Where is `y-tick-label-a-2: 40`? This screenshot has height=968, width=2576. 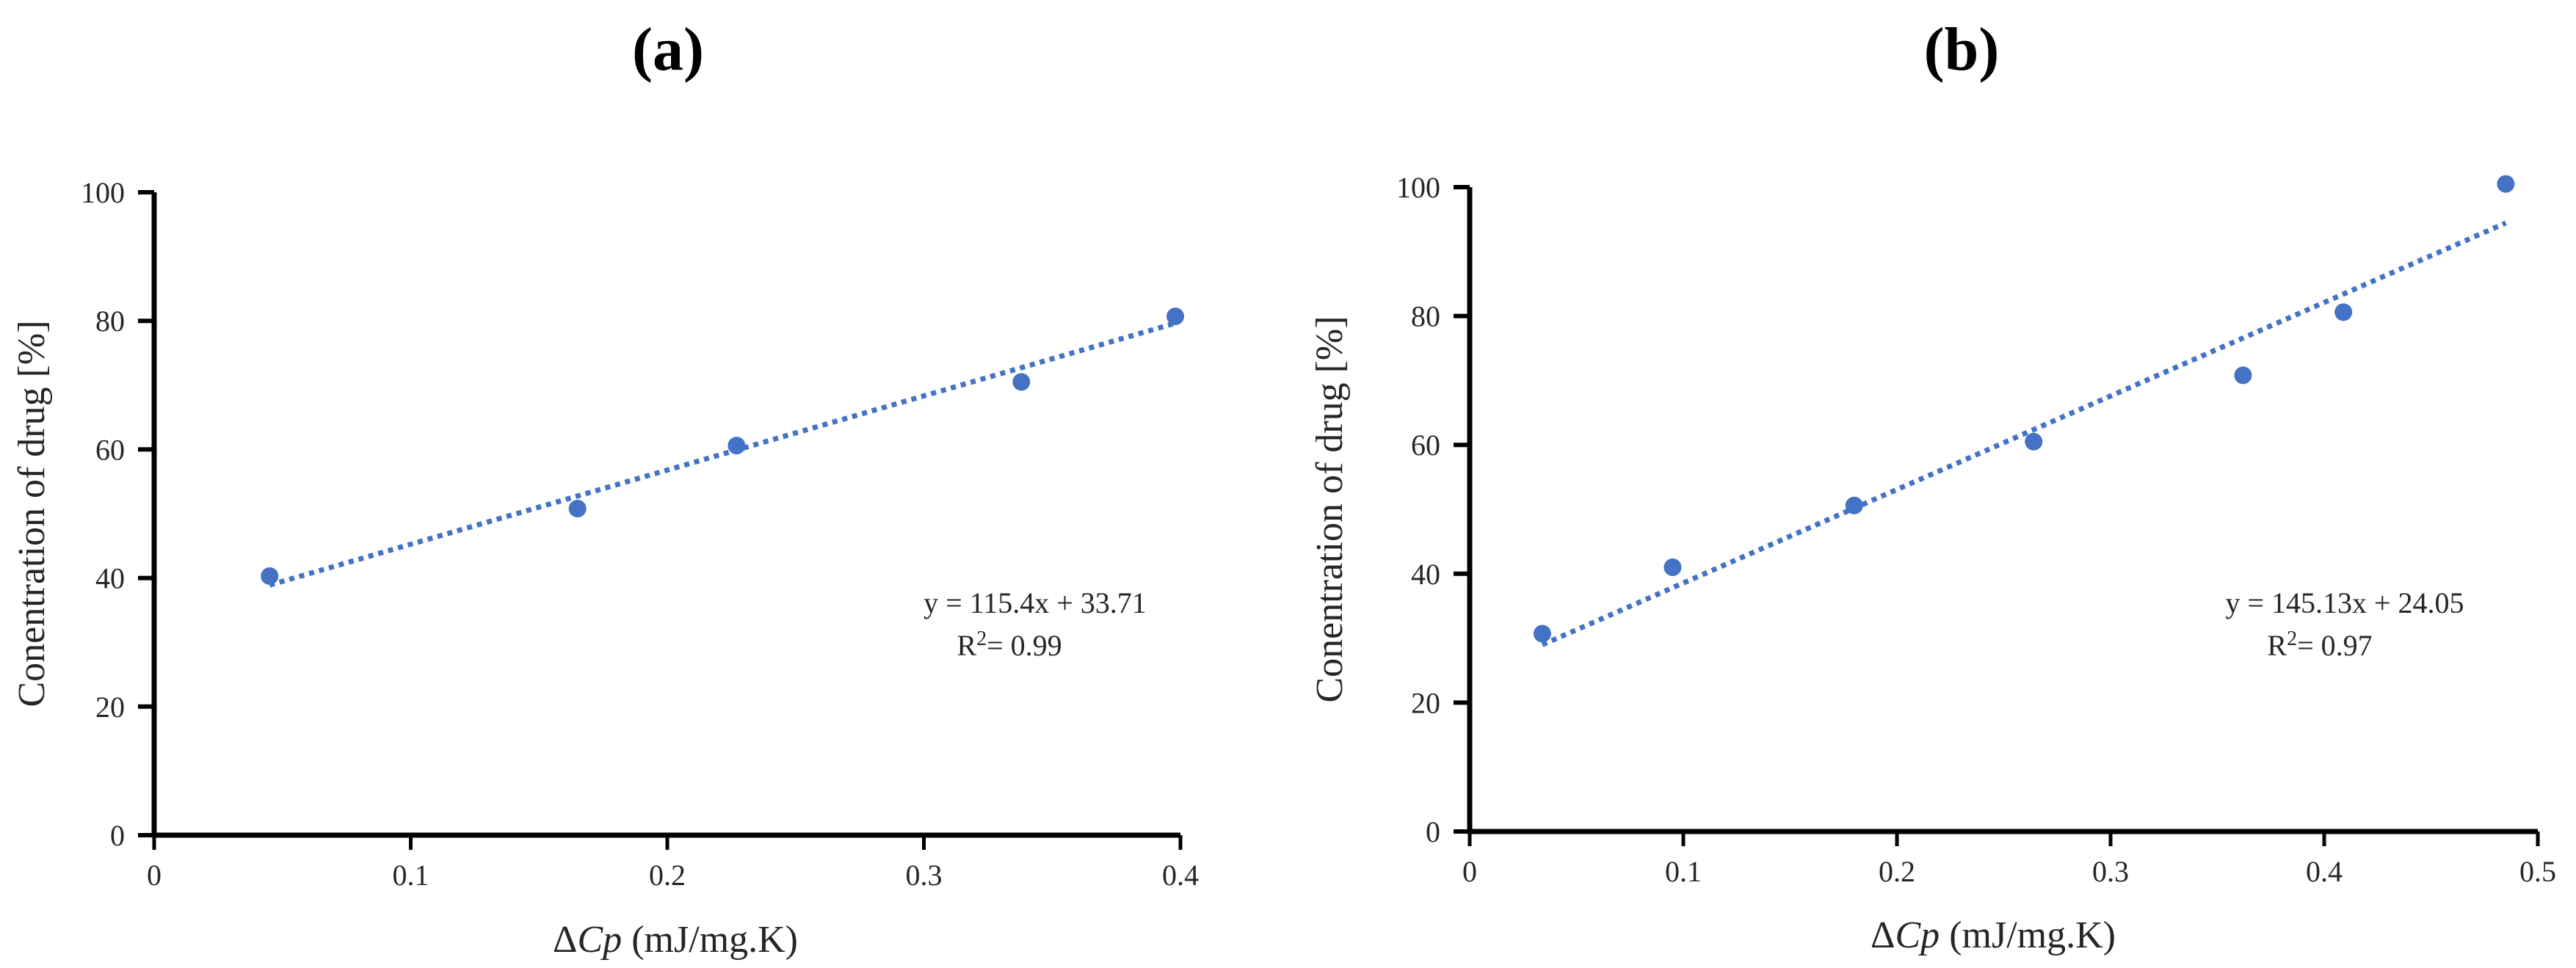 y-tick-label-a-2: 40 is located at coordinates (110, 578).